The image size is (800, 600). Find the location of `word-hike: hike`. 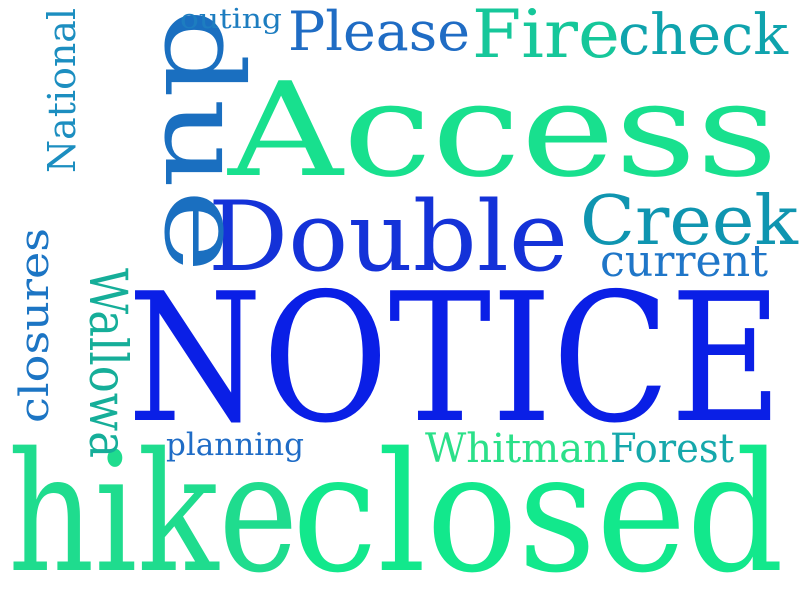

word-hike: hike is located at coordinates (153, 508).